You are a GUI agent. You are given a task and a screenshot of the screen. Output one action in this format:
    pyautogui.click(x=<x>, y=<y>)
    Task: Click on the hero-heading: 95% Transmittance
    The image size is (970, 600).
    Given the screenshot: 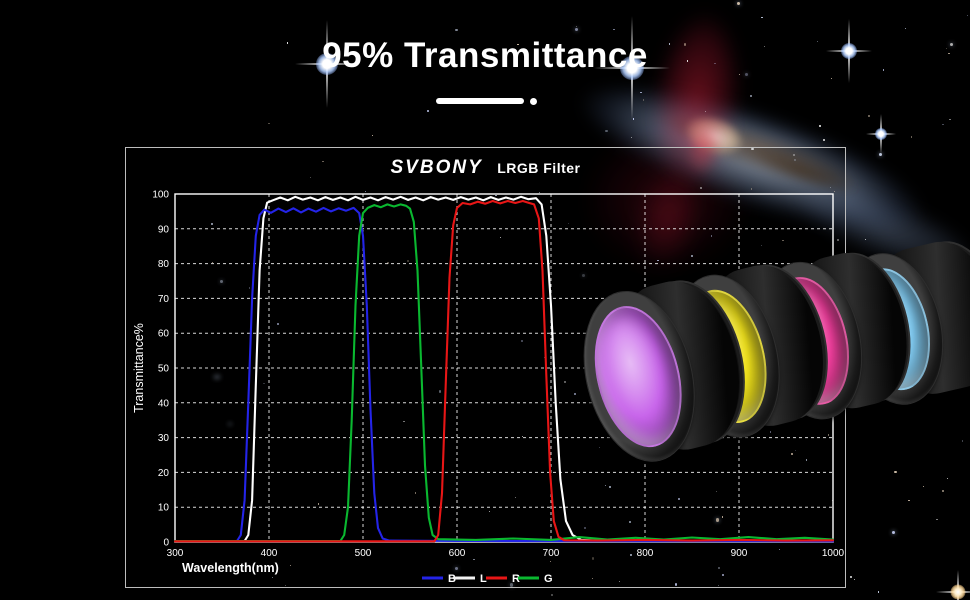 What is the action you would take?
    pyautogui.click(x=485, y=55)
    